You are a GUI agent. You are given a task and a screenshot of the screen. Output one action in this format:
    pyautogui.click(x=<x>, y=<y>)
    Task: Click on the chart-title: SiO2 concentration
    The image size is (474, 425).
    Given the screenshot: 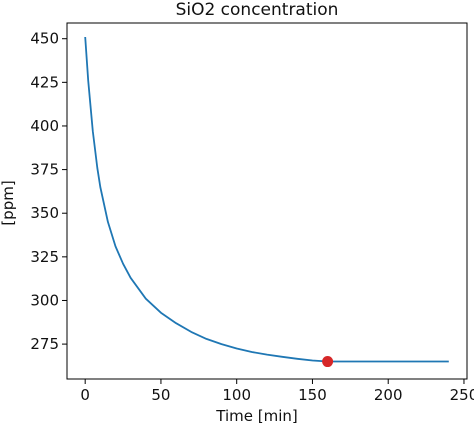 What is the action you would take?
    pyautogui.click(x=257, y=10)
    